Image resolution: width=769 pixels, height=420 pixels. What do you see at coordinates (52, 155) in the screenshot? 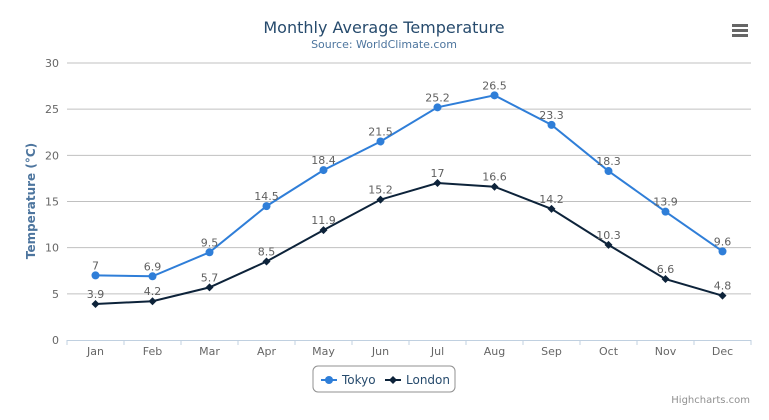
I see `y-tick-label: 20` at bounding box center [52, 155].